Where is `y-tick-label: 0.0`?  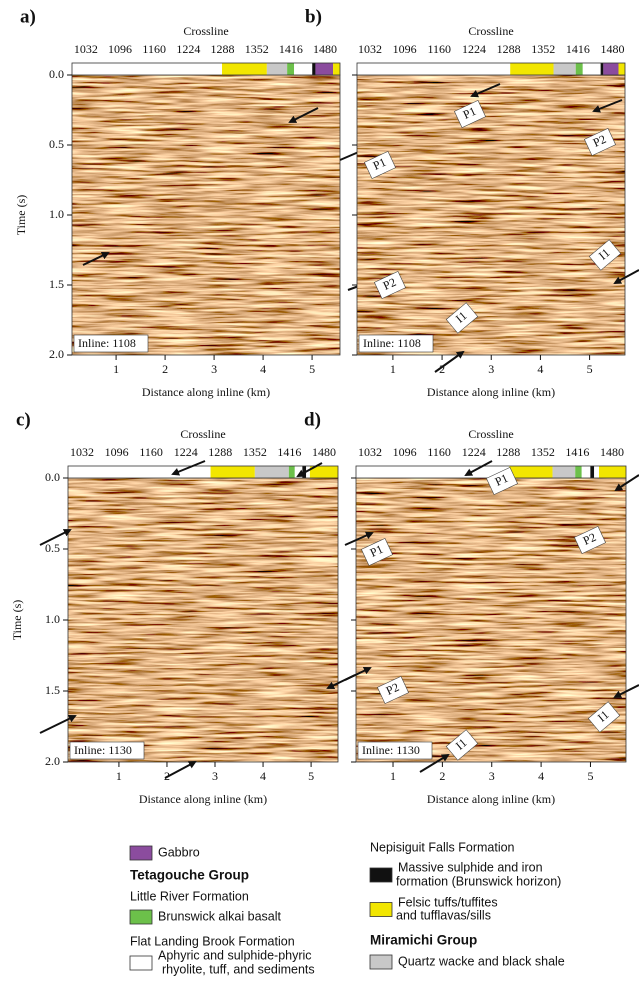
y-tick-label: 0.0 is located at coordinates (56, 74).